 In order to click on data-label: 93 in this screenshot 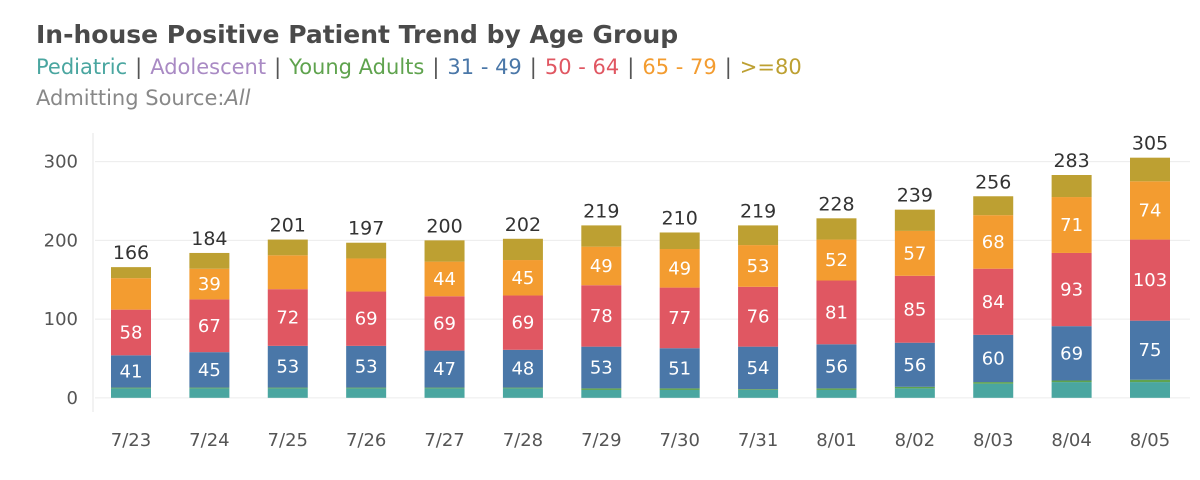, I will do `click(1071, 290)`.